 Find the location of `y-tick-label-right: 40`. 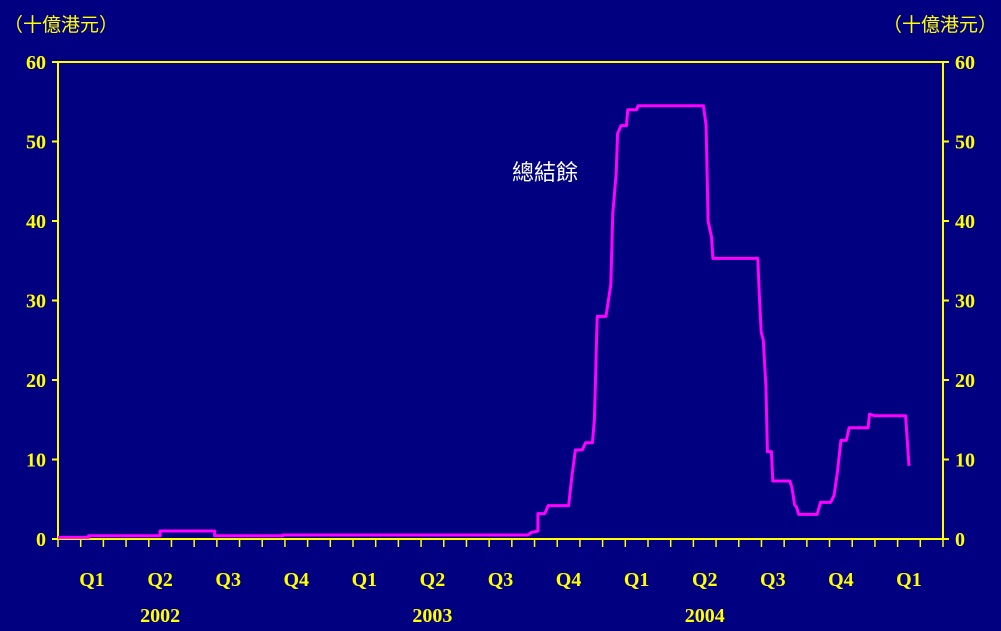

y-tick-label-right: 40 is located at coordinates (965, 222).